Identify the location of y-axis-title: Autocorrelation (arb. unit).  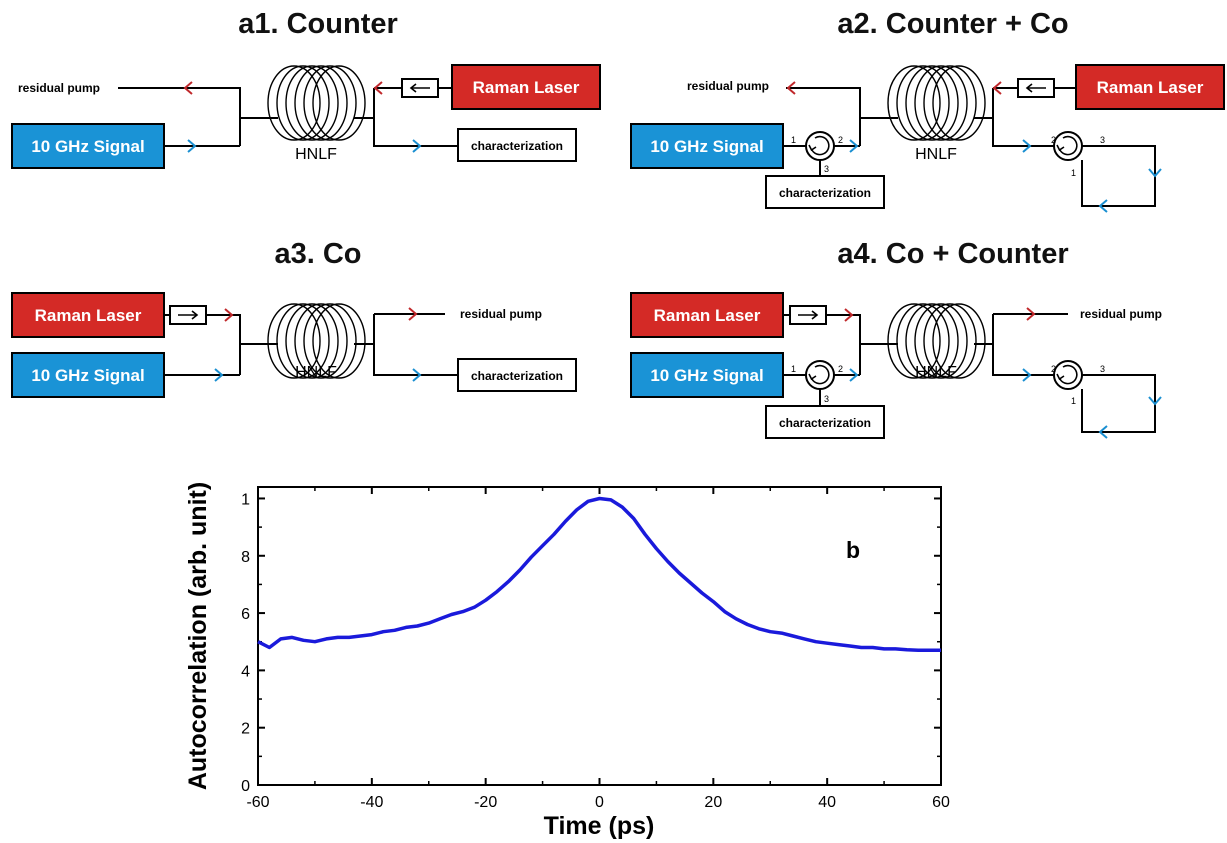
(198, 636).